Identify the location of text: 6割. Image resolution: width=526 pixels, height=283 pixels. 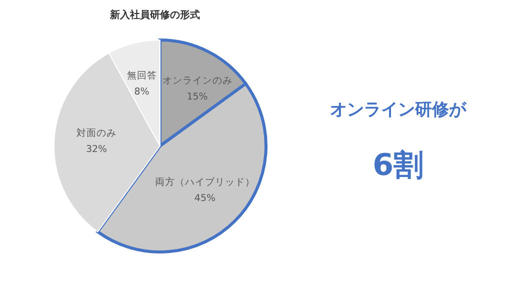
(398, 165).